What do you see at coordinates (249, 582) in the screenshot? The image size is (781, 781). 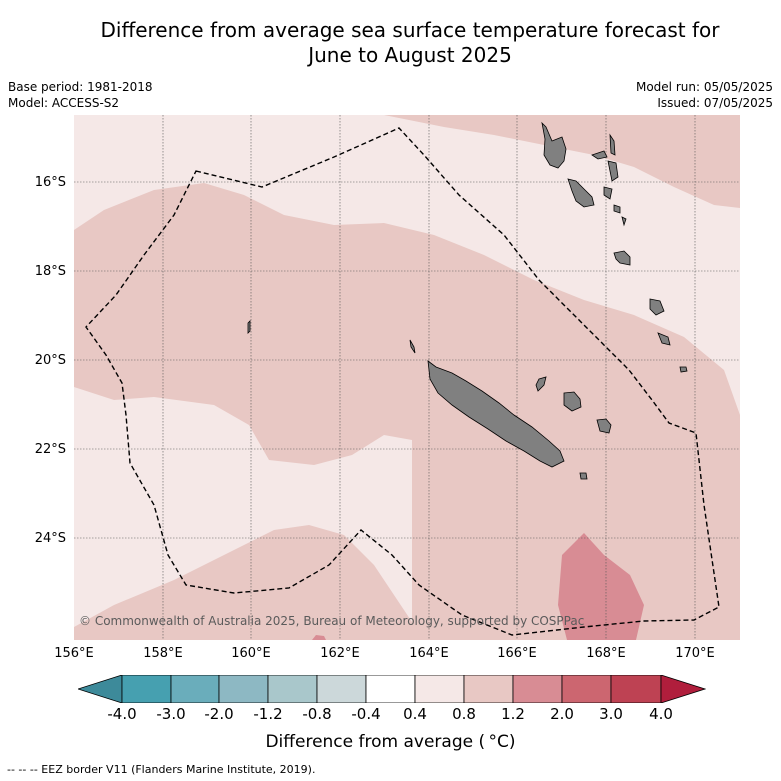 I see `anomaly-zone-lower-left` at bounding box center [249, 582].